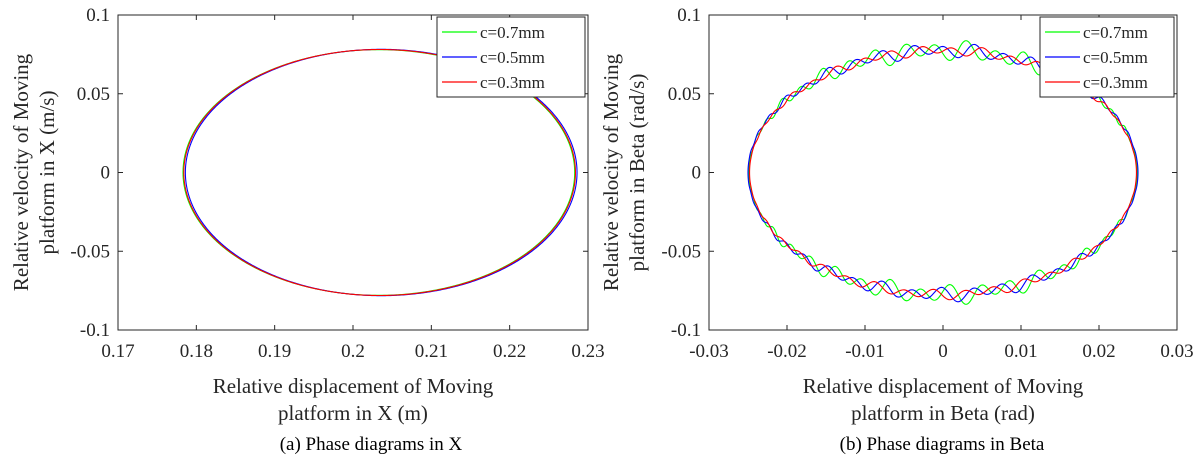 The height and width of the screenshot is (460, 1200). What do you see at coordinates (371, 444) in the screenshot?
I see `caption-a: (a) Phase diagrams in X` at bounding box center [371, 444].